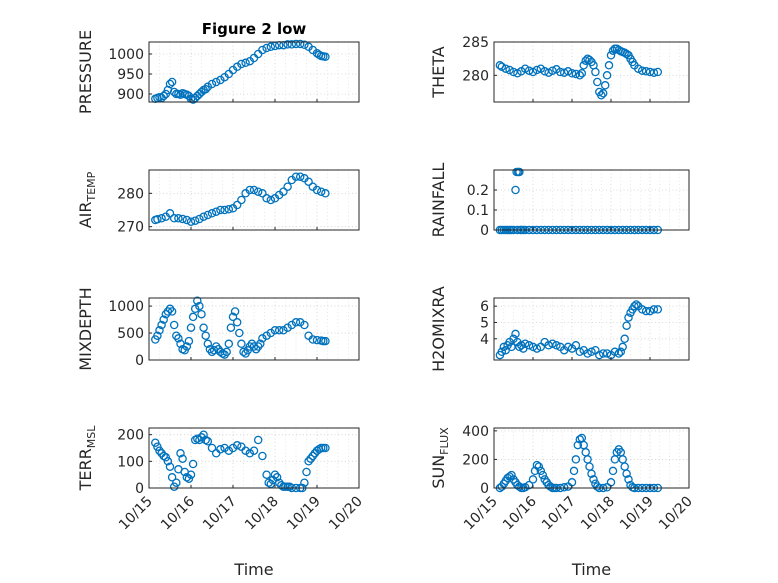 The height and width of the screenshot is (583, 778). I want to click on y-tick-label: 200, so click(475, 460).